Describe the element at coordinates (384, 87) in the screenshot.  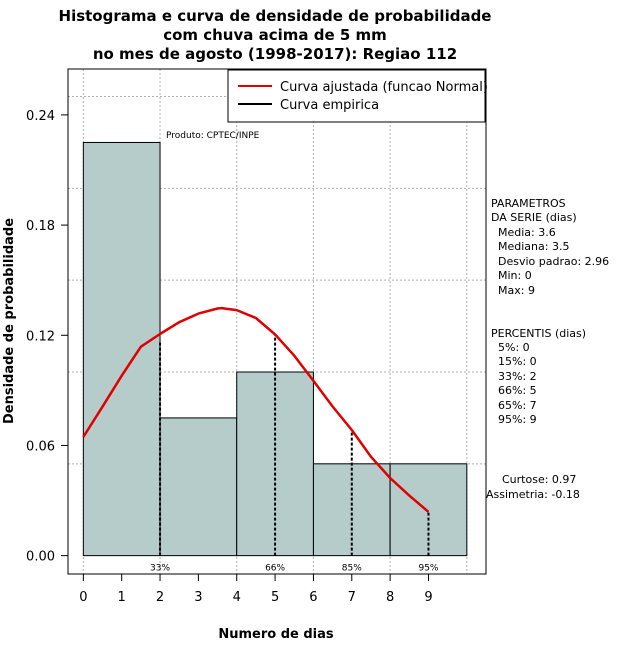
I see `legend-label-fitted: Curva ajustada (funcao Normal)` at that location.